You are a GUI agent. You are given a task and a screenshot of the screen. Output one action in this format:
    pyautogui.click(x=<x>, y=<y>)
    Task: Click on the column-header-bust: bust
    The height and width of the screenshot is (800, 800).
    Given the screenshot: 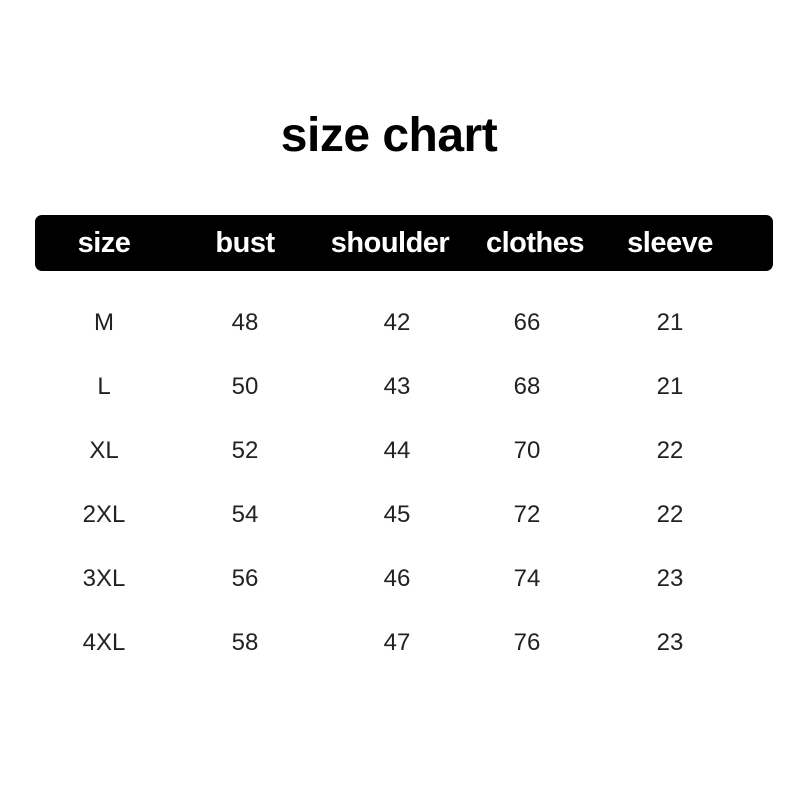 What is the action you would take?
    pyautogui.click(x=245, y=243)
    